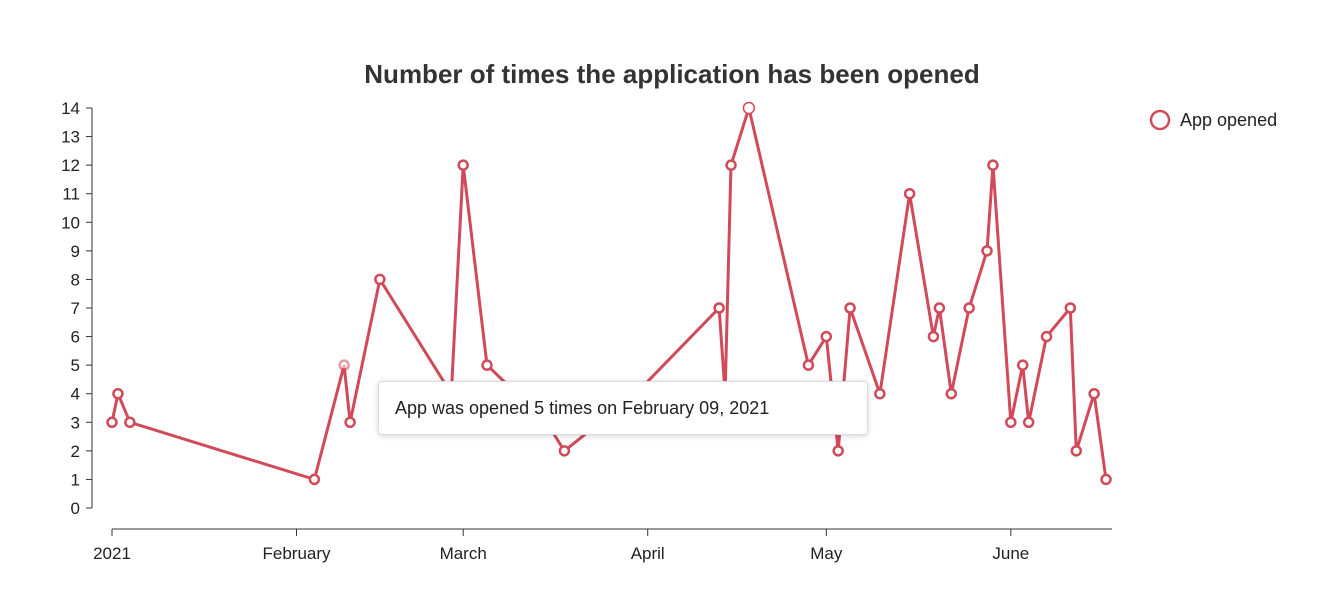 The image size is (1320, 606). I want to click on y-tick-label: 6, so click(75, 337).